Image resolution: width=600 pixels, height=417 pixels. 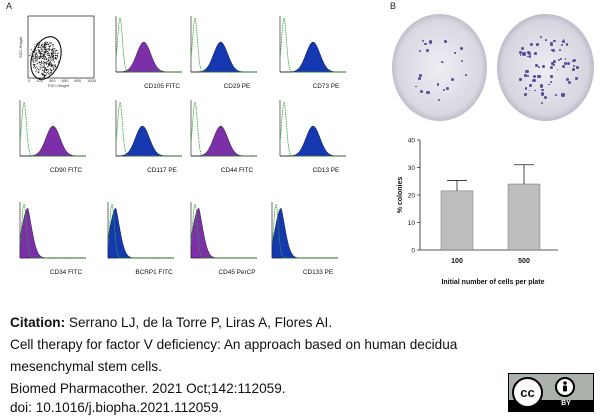 What do you see at coordinates (162, 86) in the screenshot?
I see `histogram-marker-label: CD105 FITC` at bounding box center [162, 86].